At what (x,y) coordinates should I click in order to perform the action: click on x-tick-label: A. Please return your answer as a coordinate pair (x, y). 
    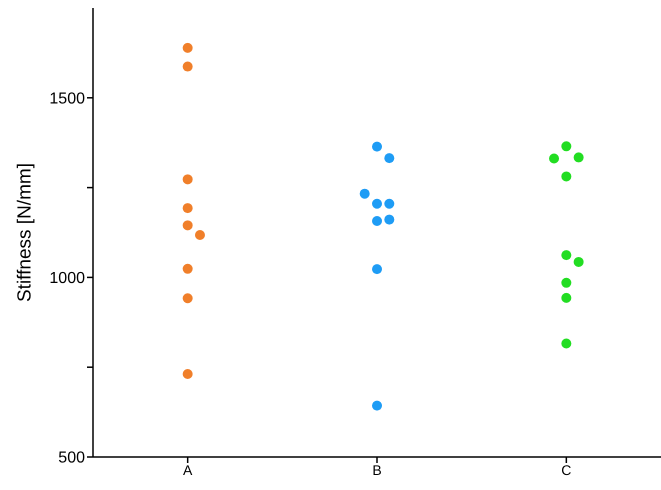
    Looking at the image, I should click on (187, 470).